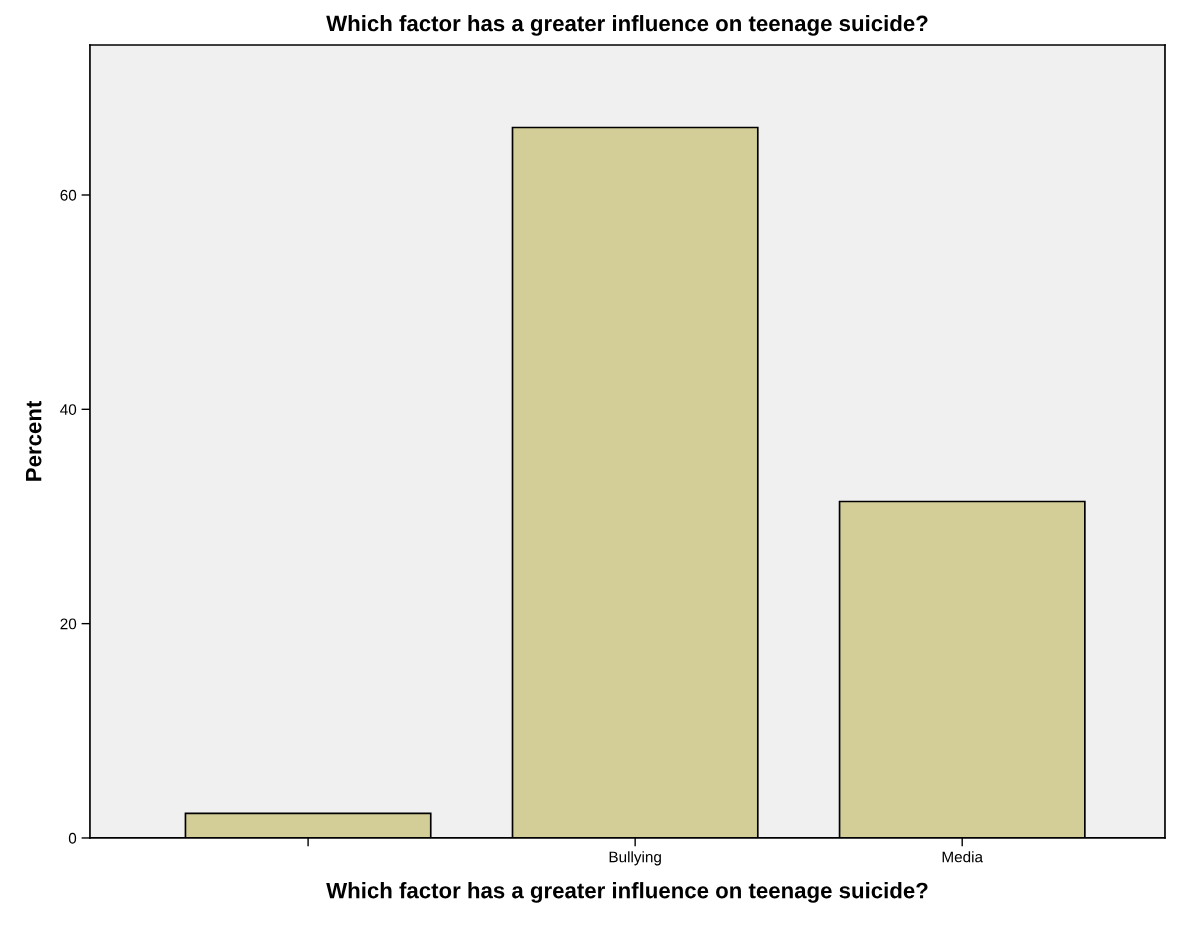 Image resolution: width=1182 pixels, height=929 pixels. Describe the element at coordinates (635, 858) in the screenshot. I see `x-tick-label: Bullying` at that location.